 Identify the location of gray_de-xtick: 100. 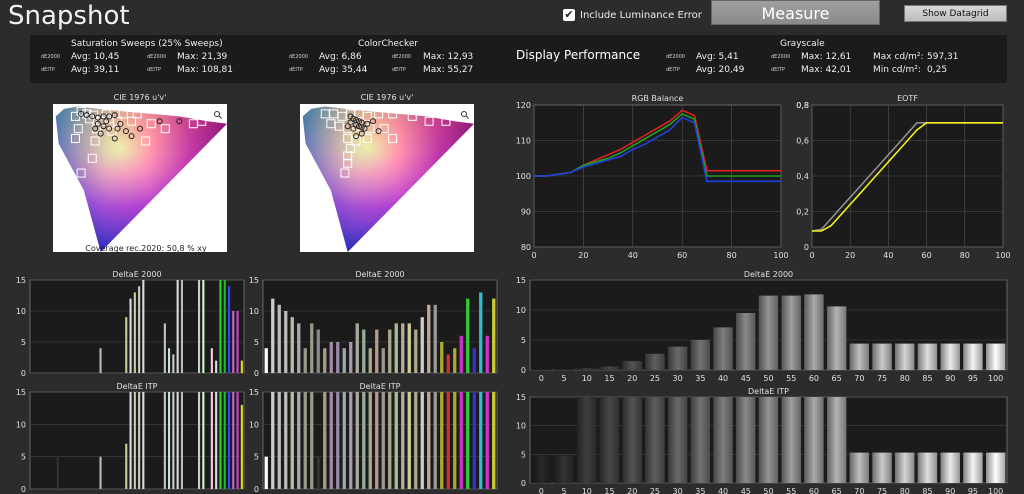
(995, 378).